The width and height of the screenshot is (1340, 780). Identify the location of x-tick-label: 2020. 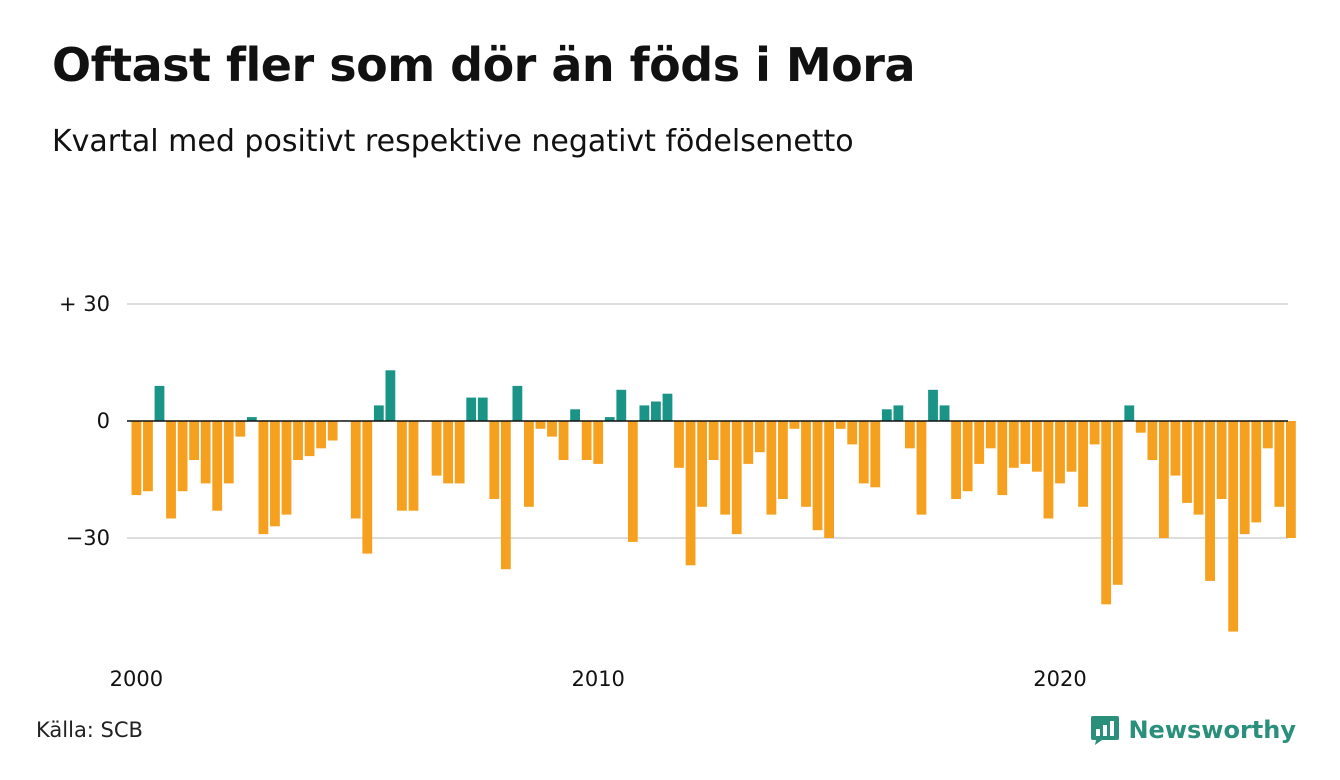
(1059, 679).